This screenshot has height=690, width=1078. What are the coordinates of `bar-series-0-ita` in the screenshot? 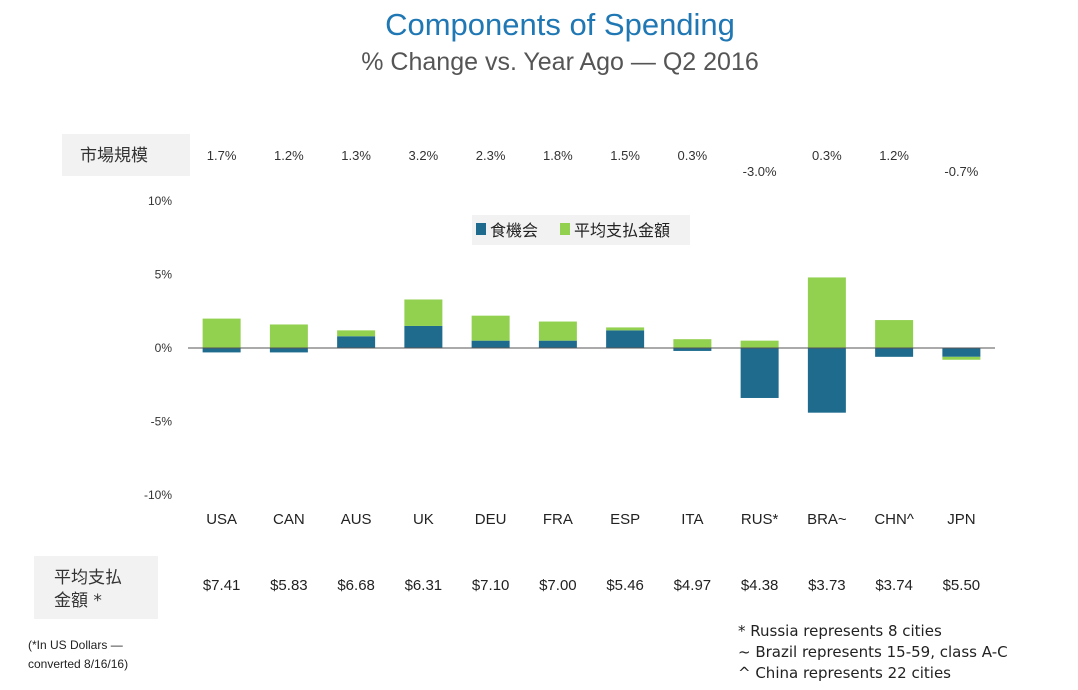 It's located at (692, 349).